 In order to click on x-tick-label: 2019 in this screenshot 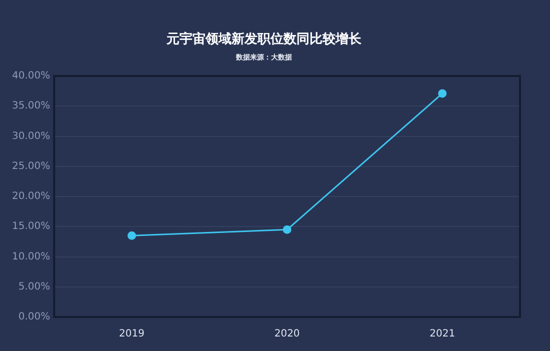, I will do `click(131, 334)`.